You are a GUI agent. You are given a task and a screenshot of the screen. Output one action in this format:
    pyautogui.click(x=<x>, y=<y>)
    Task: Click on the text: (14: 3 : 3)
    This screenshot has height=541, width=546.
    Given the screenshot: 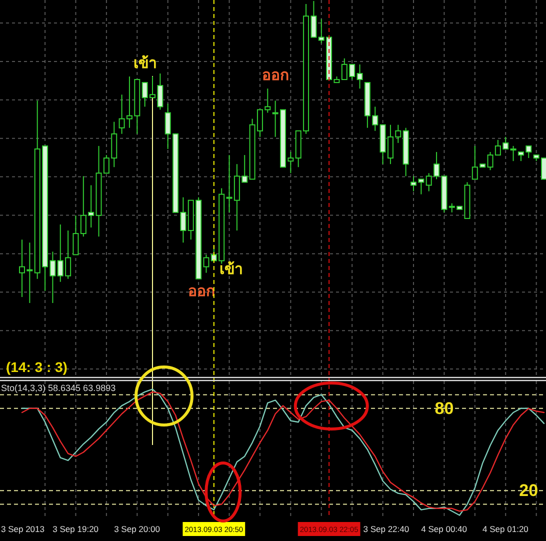 What is the action you would take?
    pyautogui.click(x=37, y=367)
    